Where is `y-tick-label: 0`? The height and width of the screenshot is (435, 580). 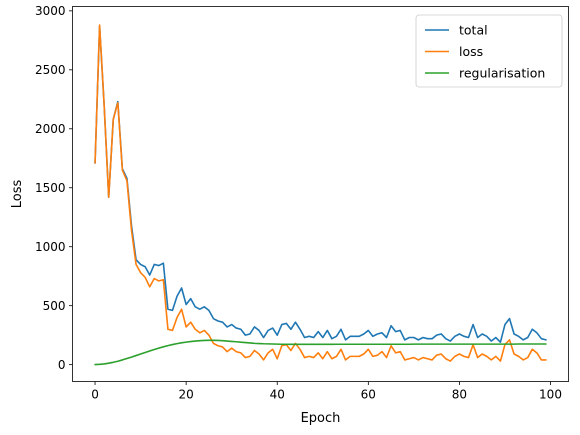 y-tick-label: 0 is located at coordinates (62, 365).